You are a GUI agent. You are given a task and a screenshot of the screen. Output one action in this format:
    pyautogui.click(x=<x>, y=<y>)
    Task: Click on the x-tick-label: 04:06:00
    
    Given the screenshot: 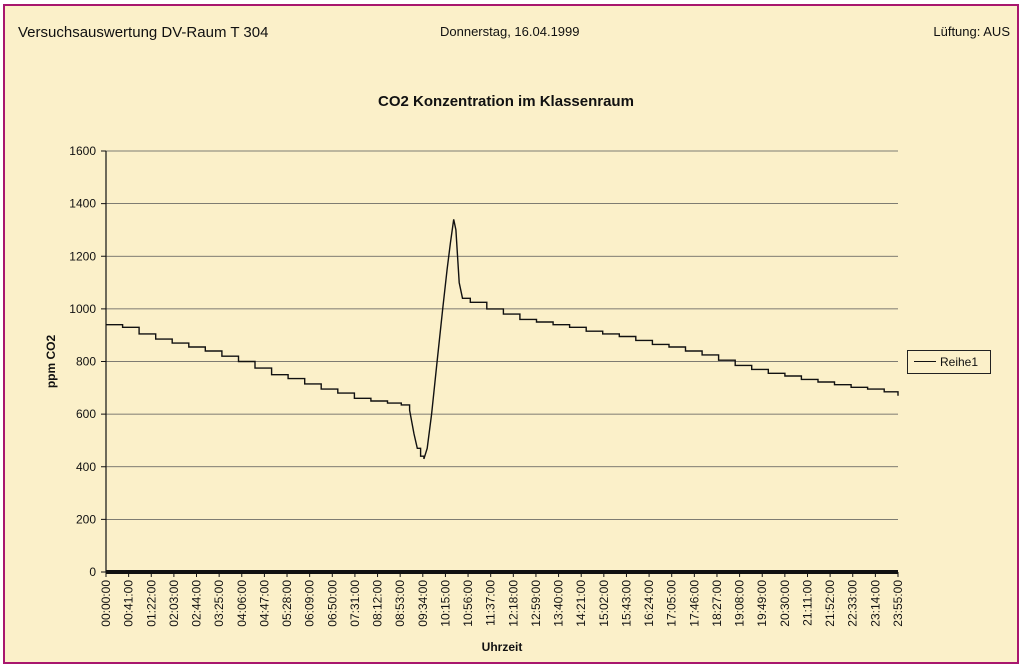 What is the action you would take?
    pyautogui.click(x=242, y=603)
    